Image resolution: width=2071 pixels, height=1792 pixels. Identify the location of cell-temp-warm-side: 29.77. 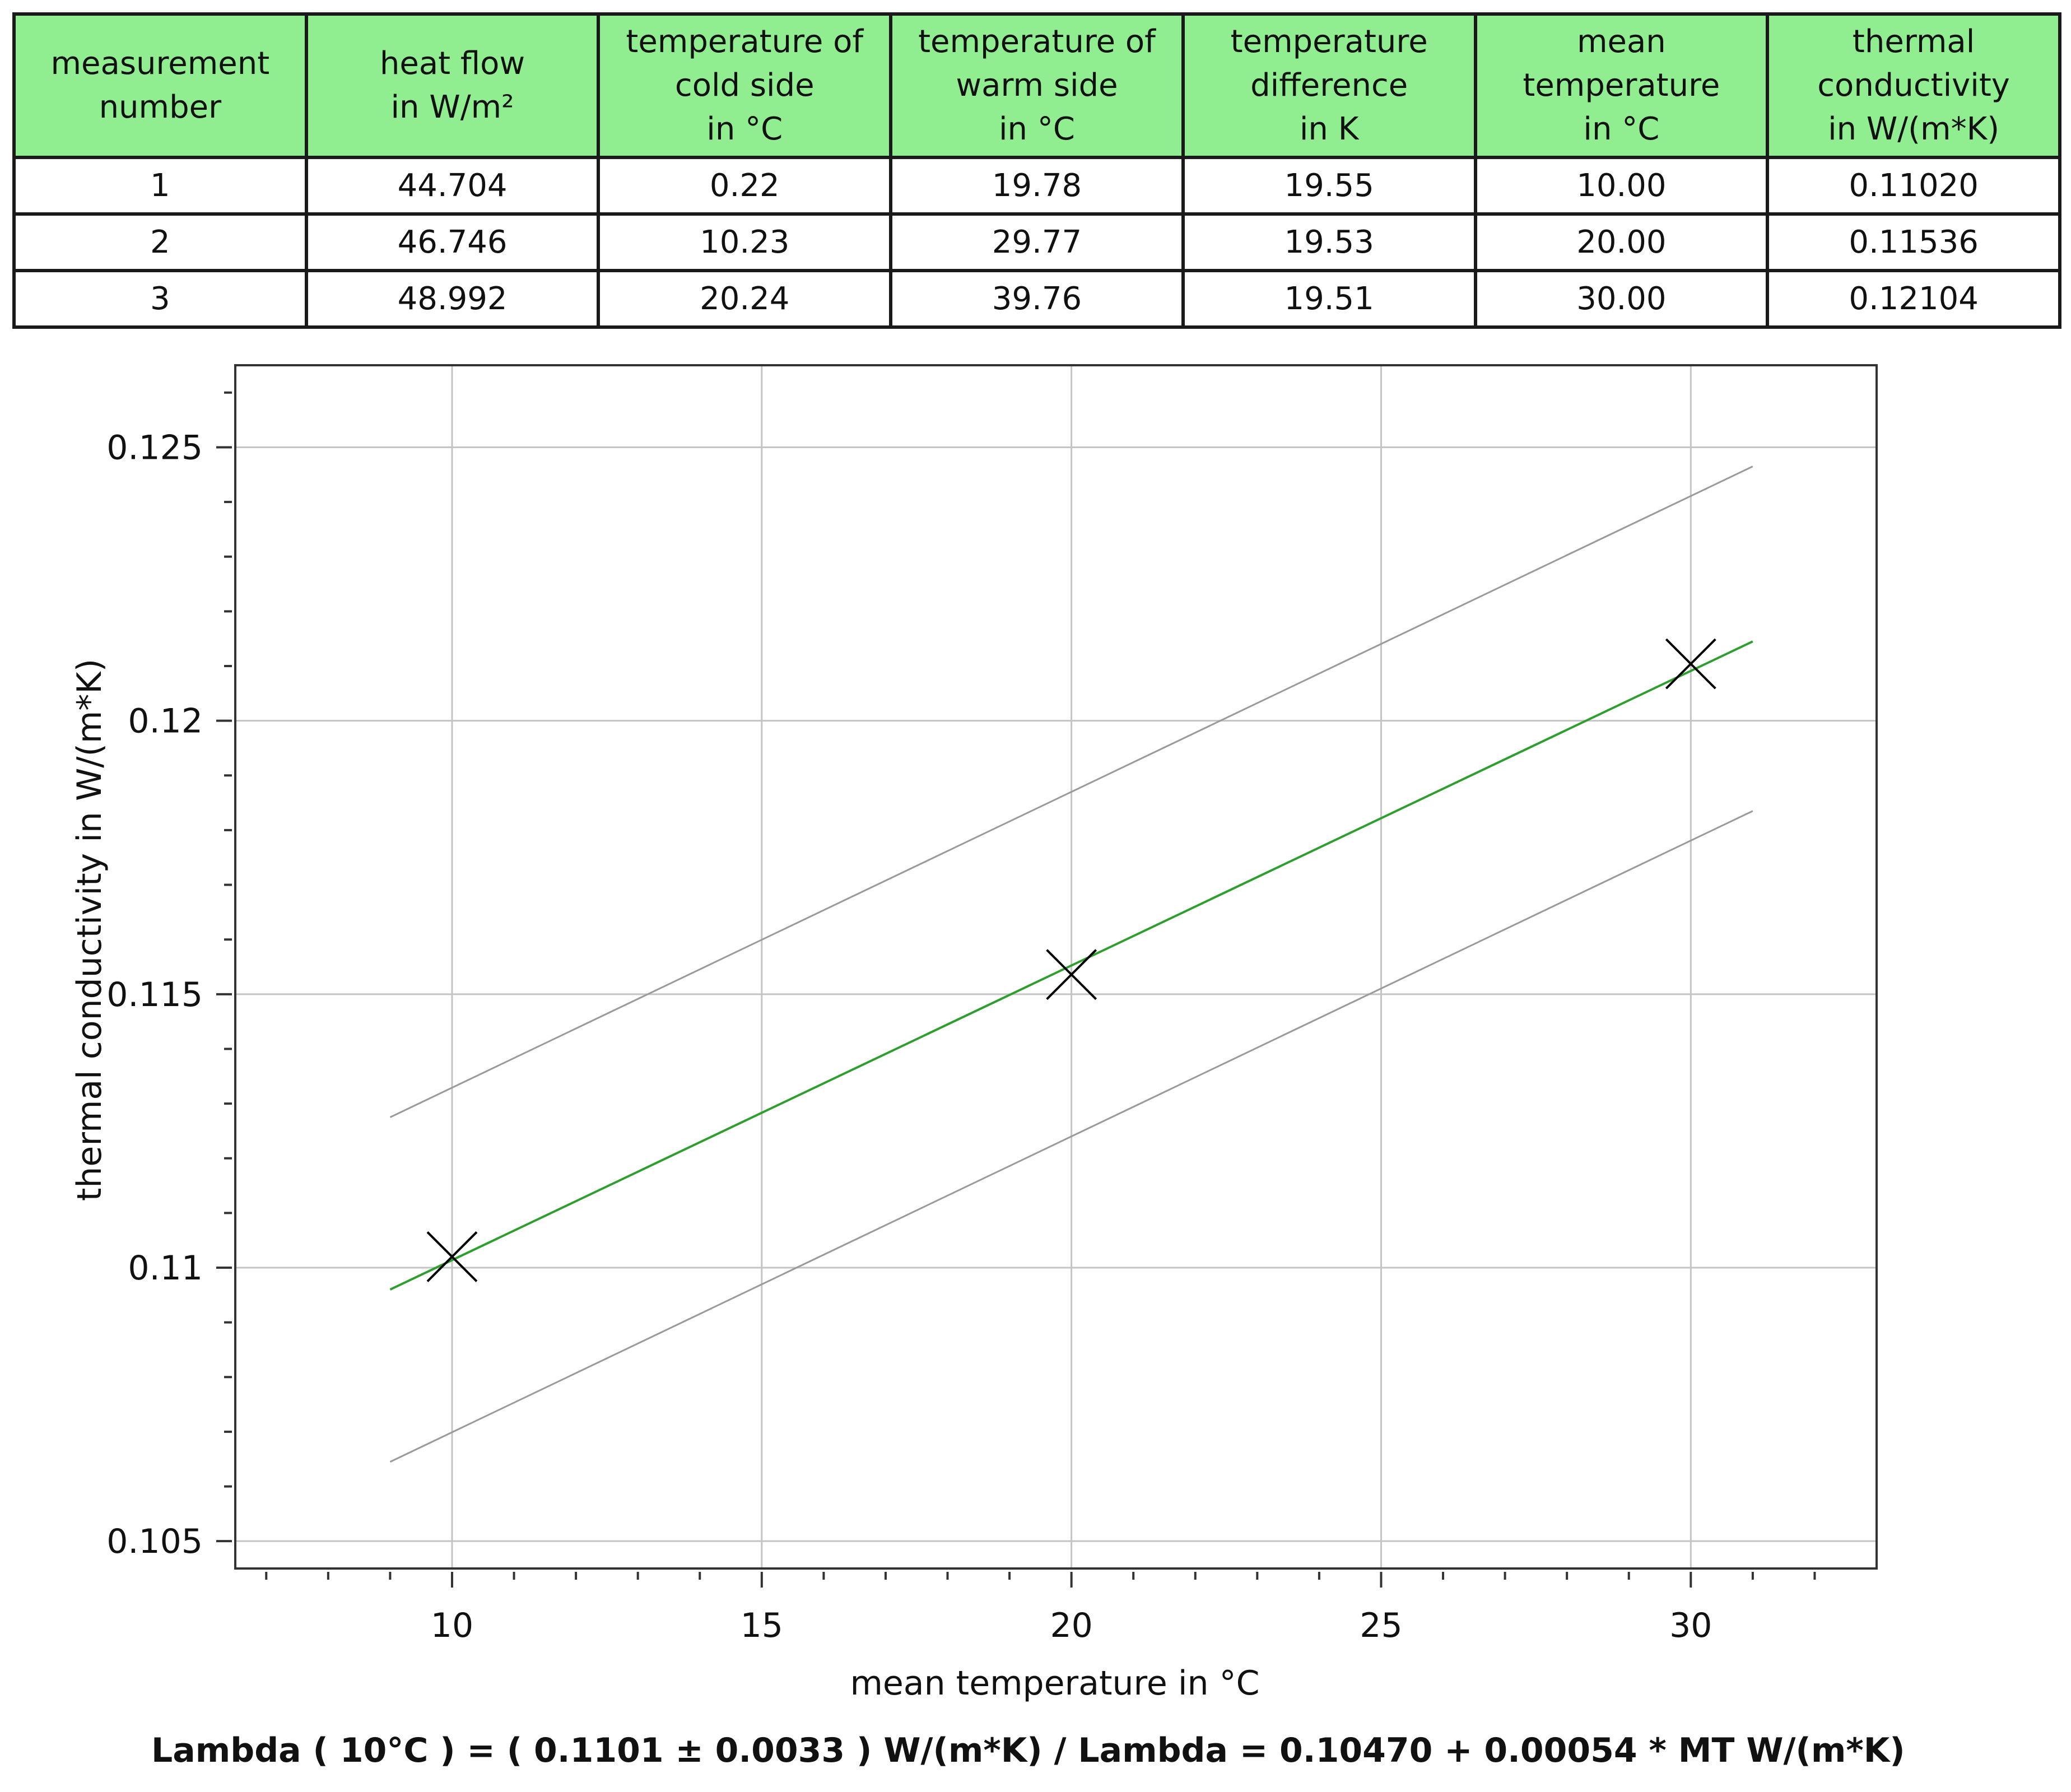
(1037, 242).